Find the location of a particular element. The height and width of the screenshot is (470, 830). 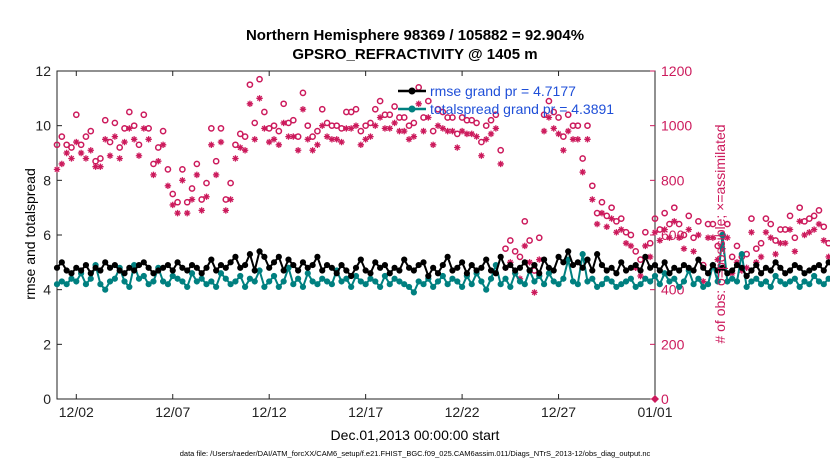

final-zero-obs-marker is located at coordinates (655, 399).